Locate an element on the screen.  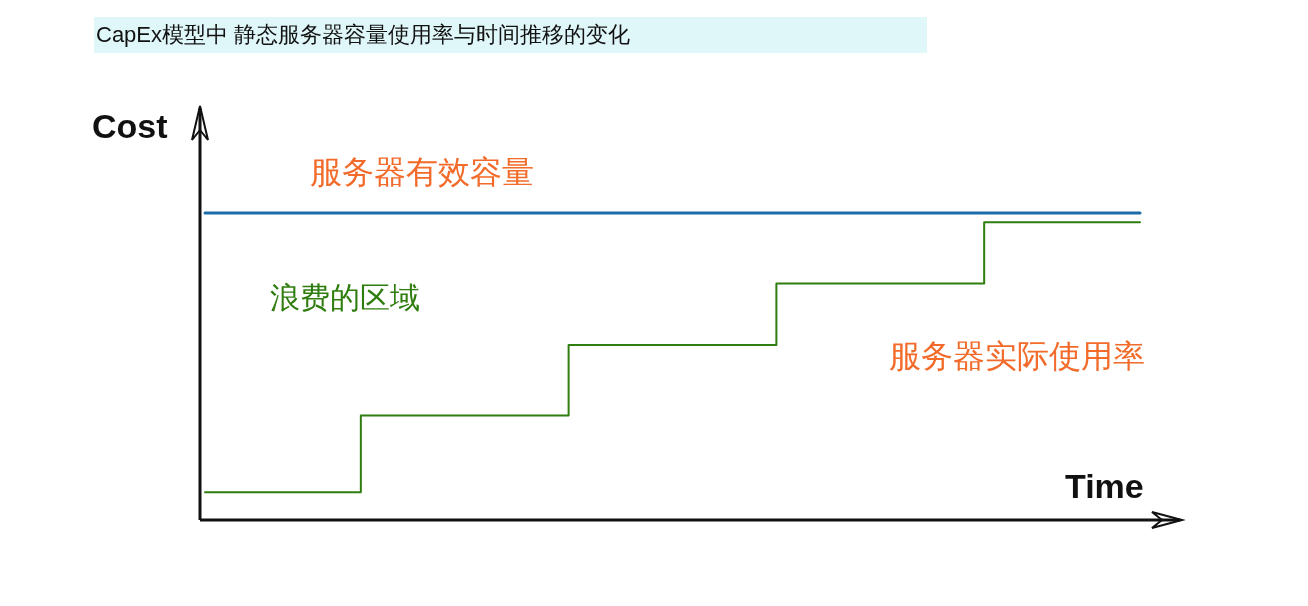
chart-title: CapEx模型中 静态服务器容量使用率与时间推移的变化 is located at coordinates (363, 34).